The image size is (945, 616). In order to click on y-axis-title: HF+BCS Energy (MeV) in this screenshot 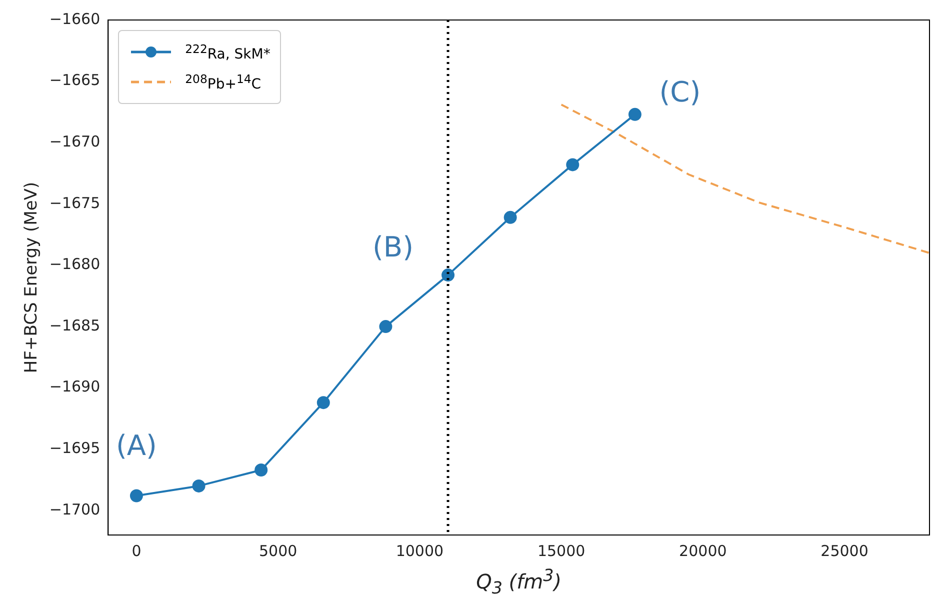, I will do `click(32, 278)`.